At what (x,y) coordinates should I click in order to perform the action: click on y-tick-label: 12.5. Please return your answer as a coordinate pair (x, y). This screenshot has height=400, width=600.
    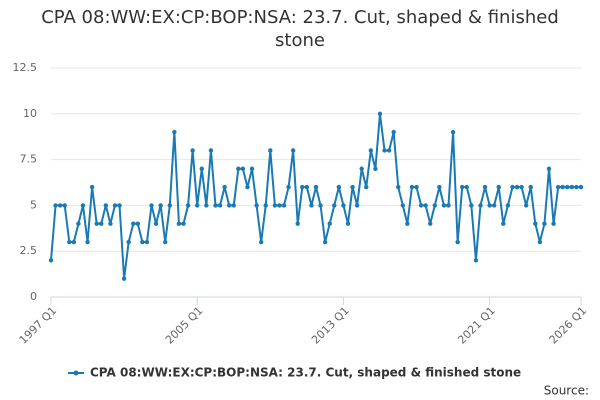
    Looking at the image, I should click on (25, 67).